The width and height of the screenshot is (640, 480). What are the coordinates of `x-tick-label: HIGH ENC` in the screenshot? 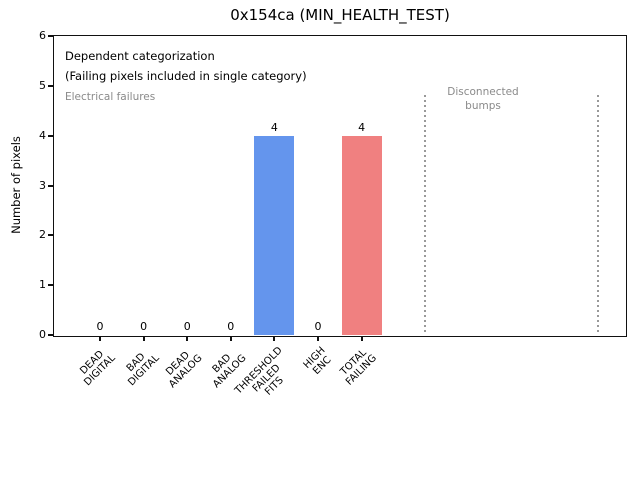 It's located at (317, 361).